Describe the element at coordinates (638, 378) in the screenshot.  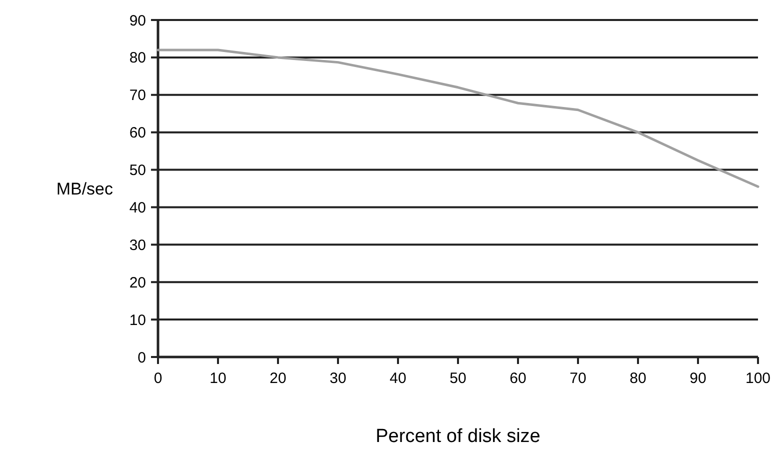
I see `x-tick-label: 80` at that location.